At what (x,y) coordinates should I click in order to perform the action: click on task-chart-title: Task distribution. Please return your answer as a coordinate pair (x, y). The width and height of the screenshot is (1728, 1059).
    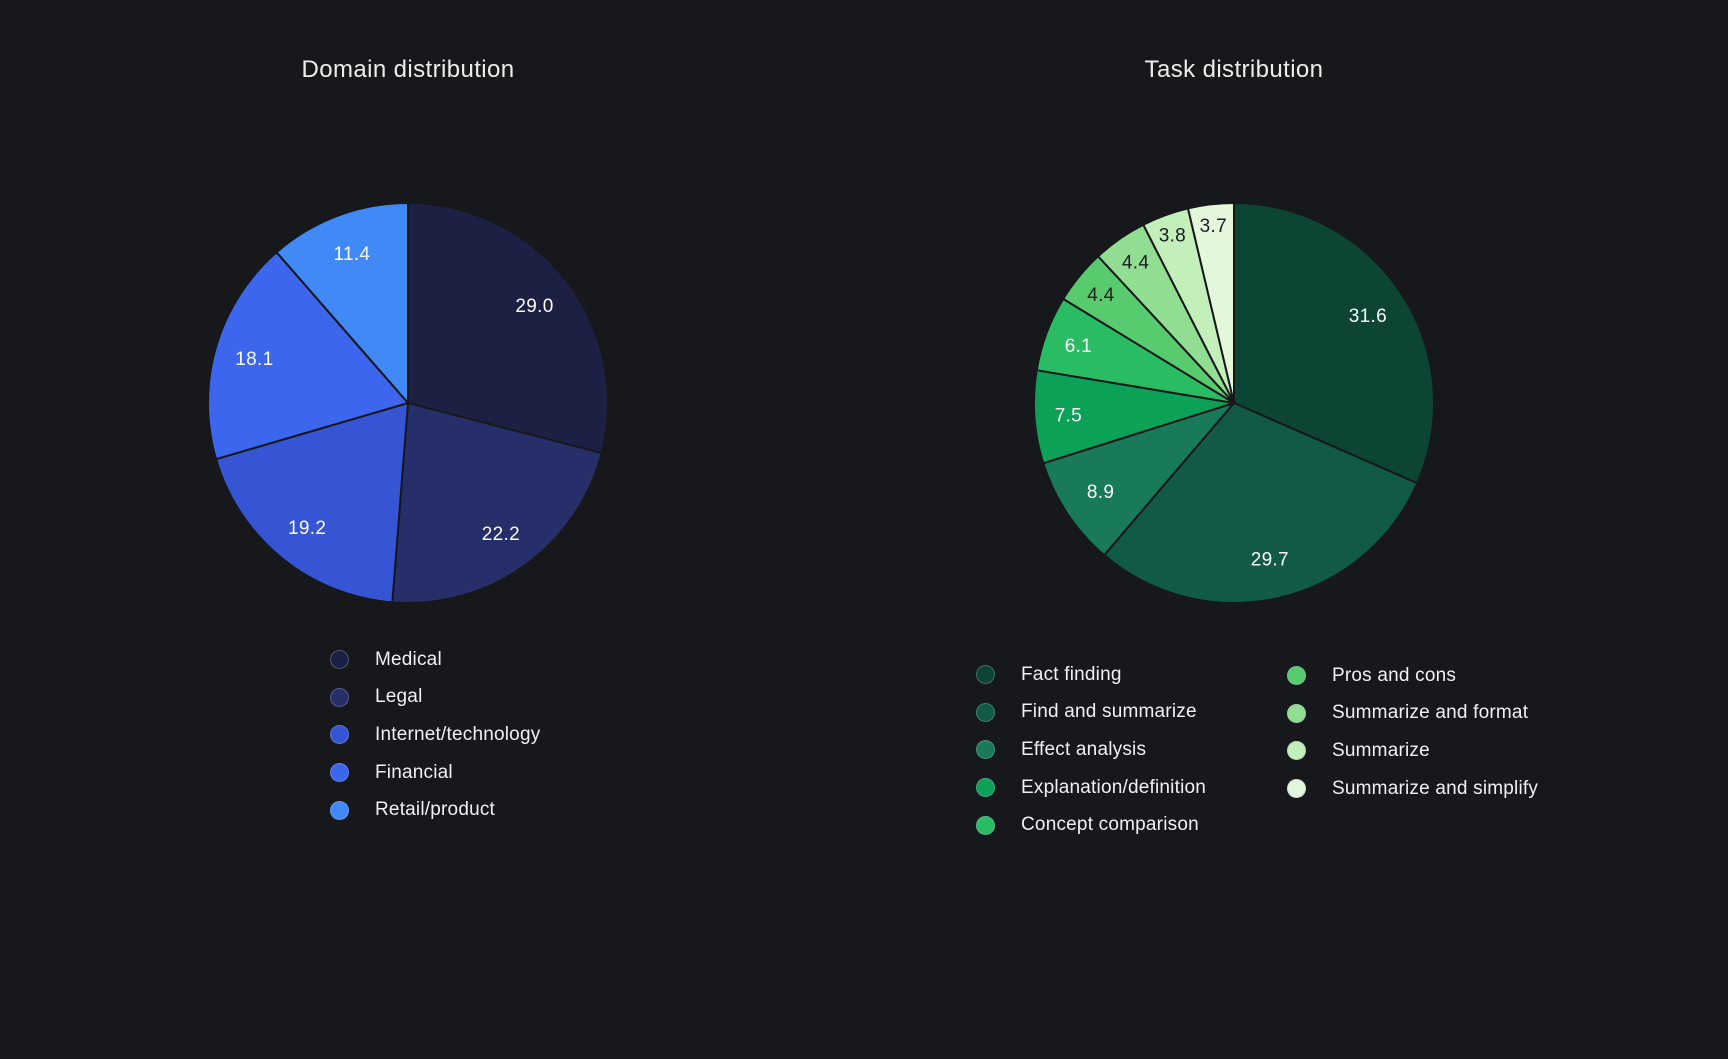
    Looking at the image, I should click on (1234, 69).